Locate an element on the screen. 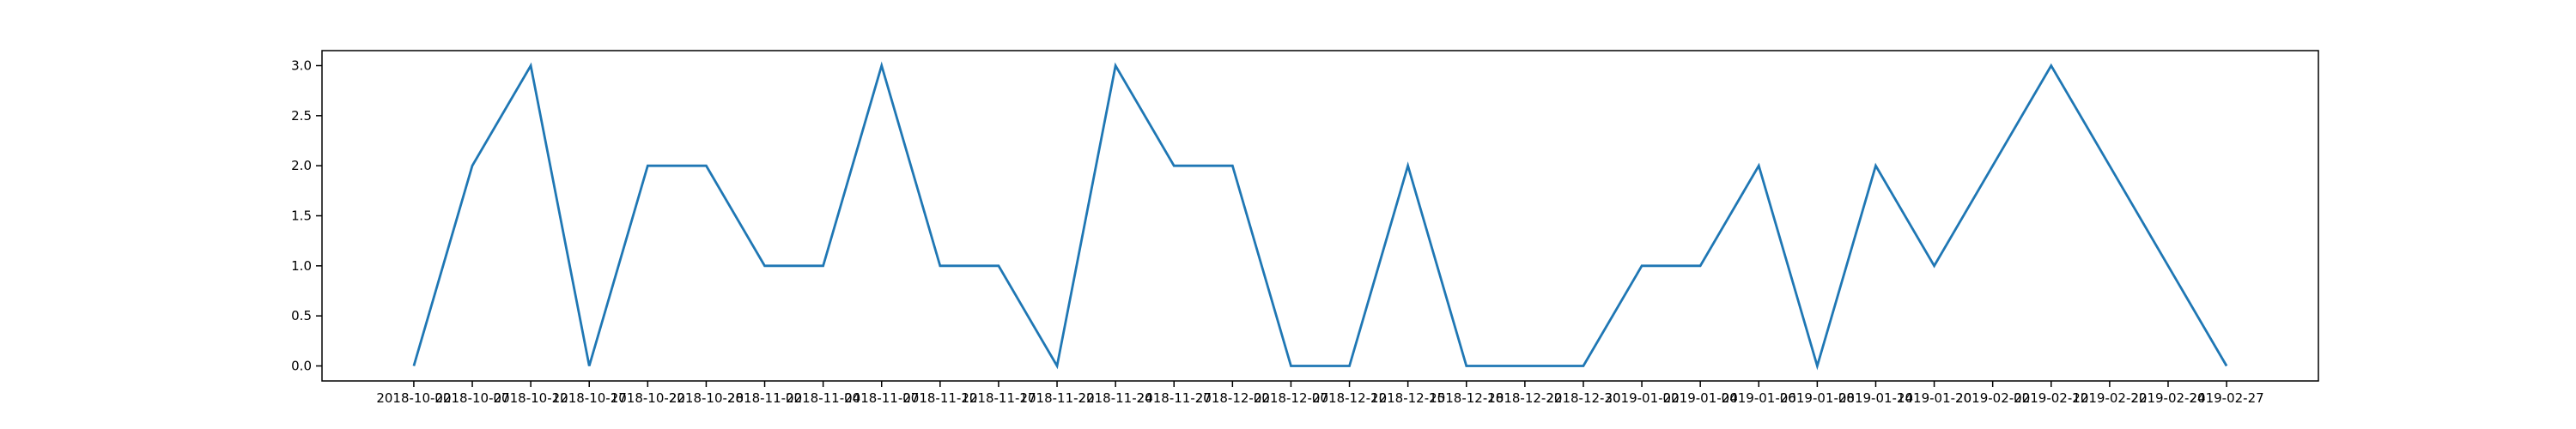 The width and height of the screenshot is (2576, 429). y-tick-label: 3.0 is located at coordinates (301, 66).